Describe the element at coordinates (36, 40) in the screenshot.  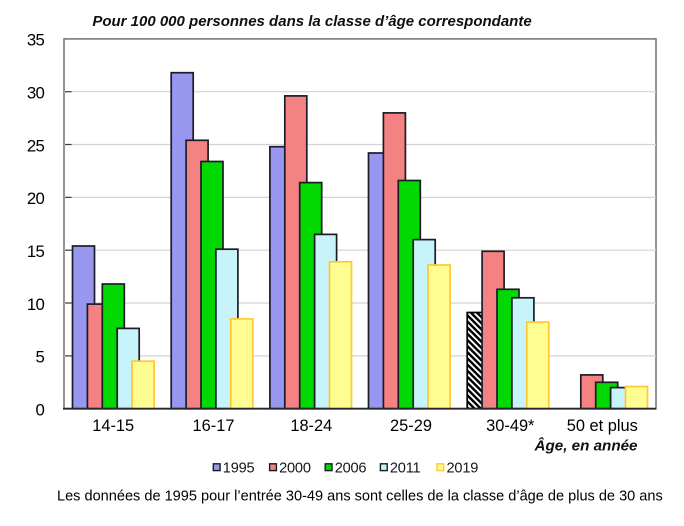
I see `svg-text: 35` at that location.